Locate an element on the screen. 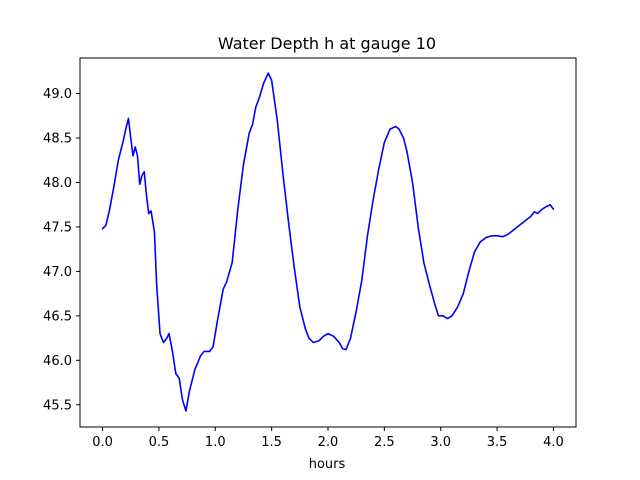  x-tick-label: 1.5 is located at coordinates (271, 442).